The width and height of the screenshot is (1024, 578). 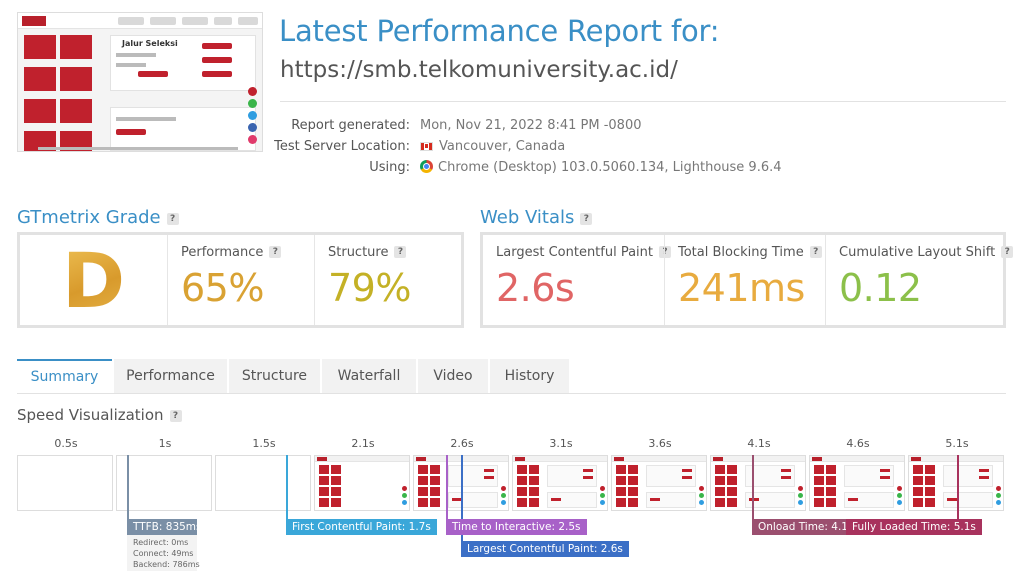 What do you see at coordinates (561, 443) in the screenshot?
I see `timeline-tick: 3.1s` at bounding box center [561, 443].